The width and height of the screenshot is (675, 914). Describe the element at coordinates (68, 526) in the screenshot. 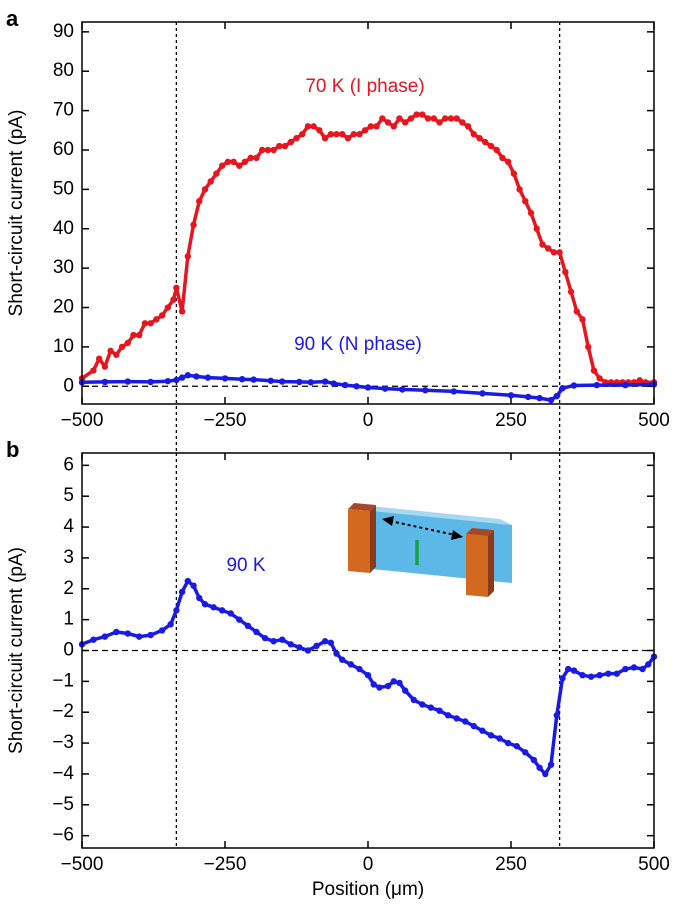

I see `y-tick-label: 4` at that location.